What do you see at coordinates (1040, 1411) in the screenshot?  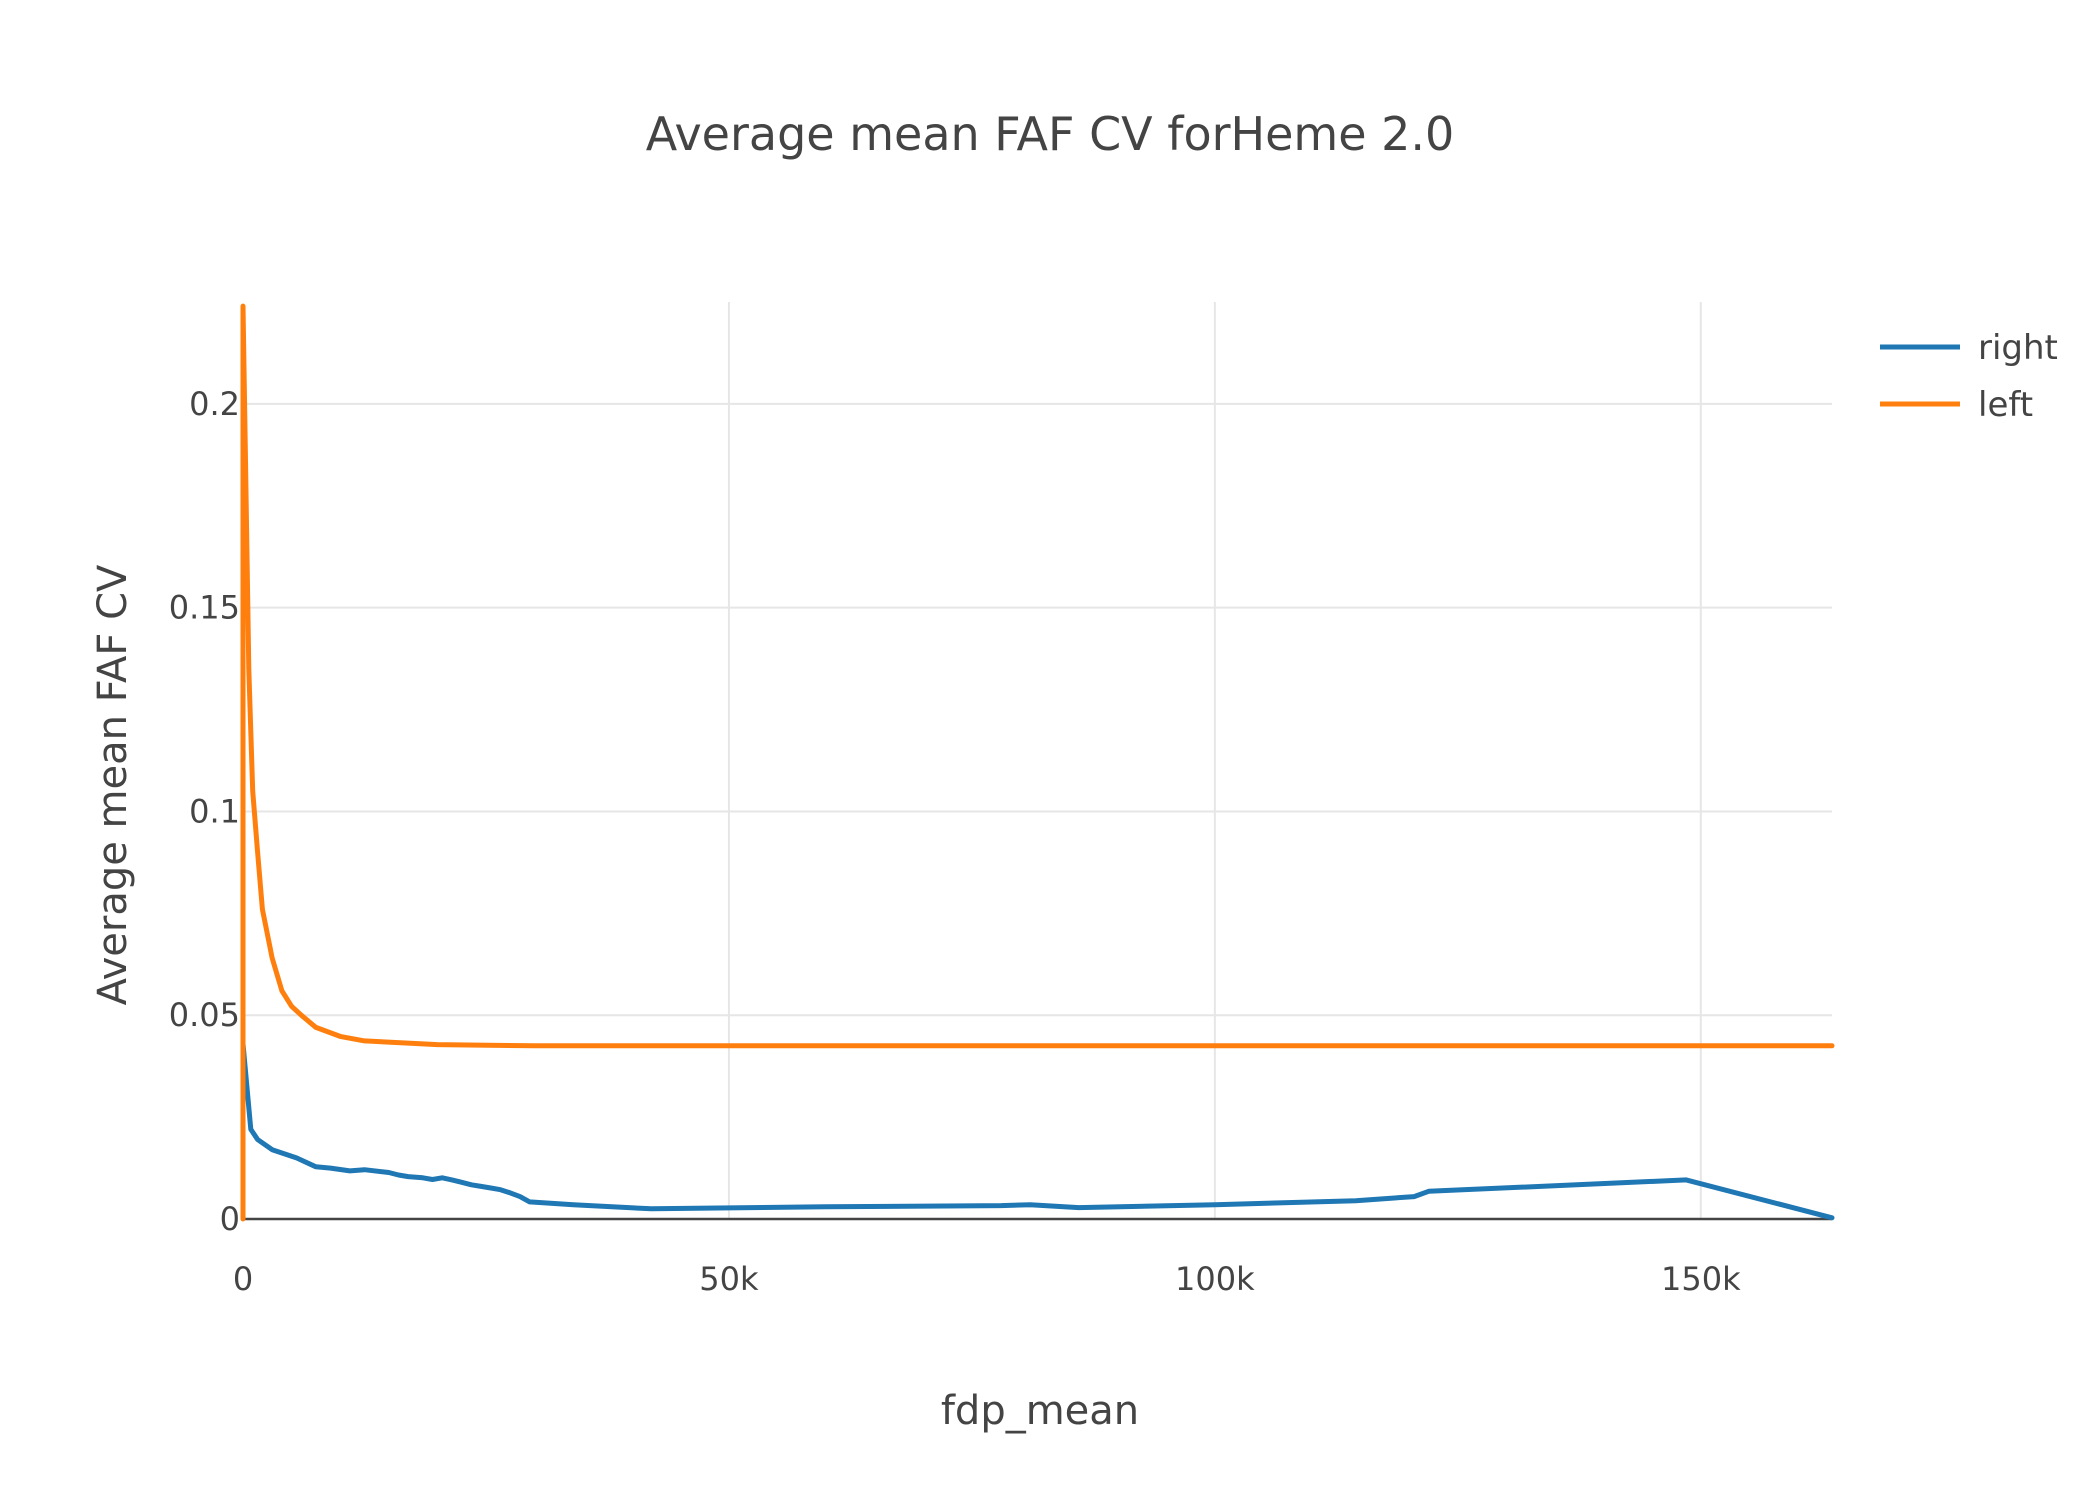 I see `x-axis-title: fdp_mean` at bounding box center [1040, 1411].